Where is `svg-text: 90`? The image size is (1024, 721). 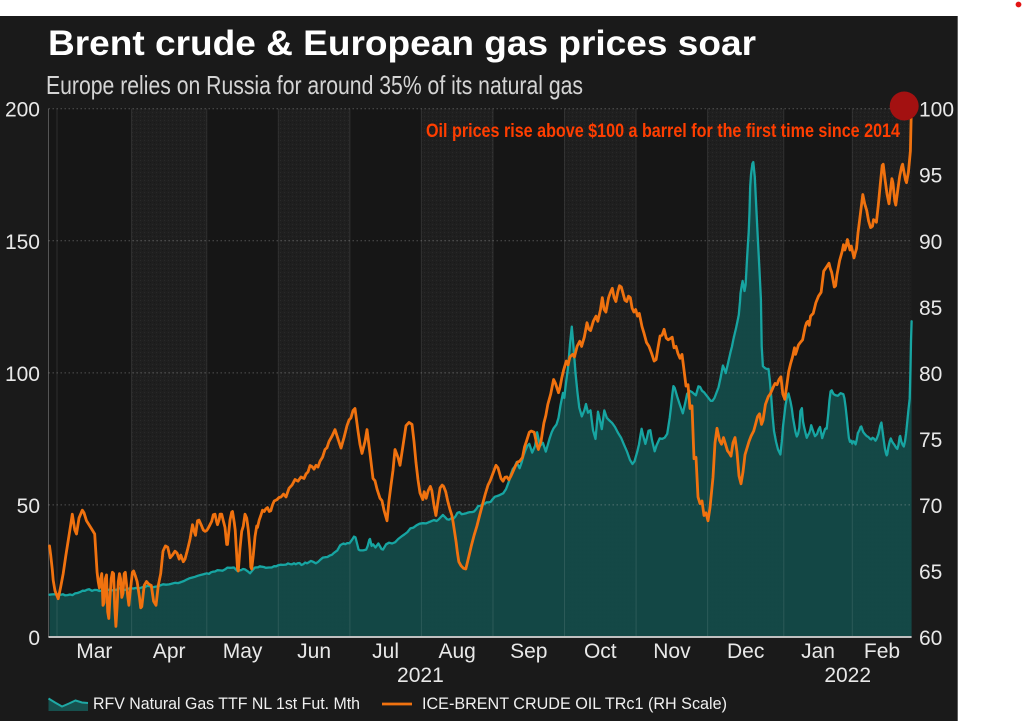
svg-text: 90 is located at coordinates (930, 242).